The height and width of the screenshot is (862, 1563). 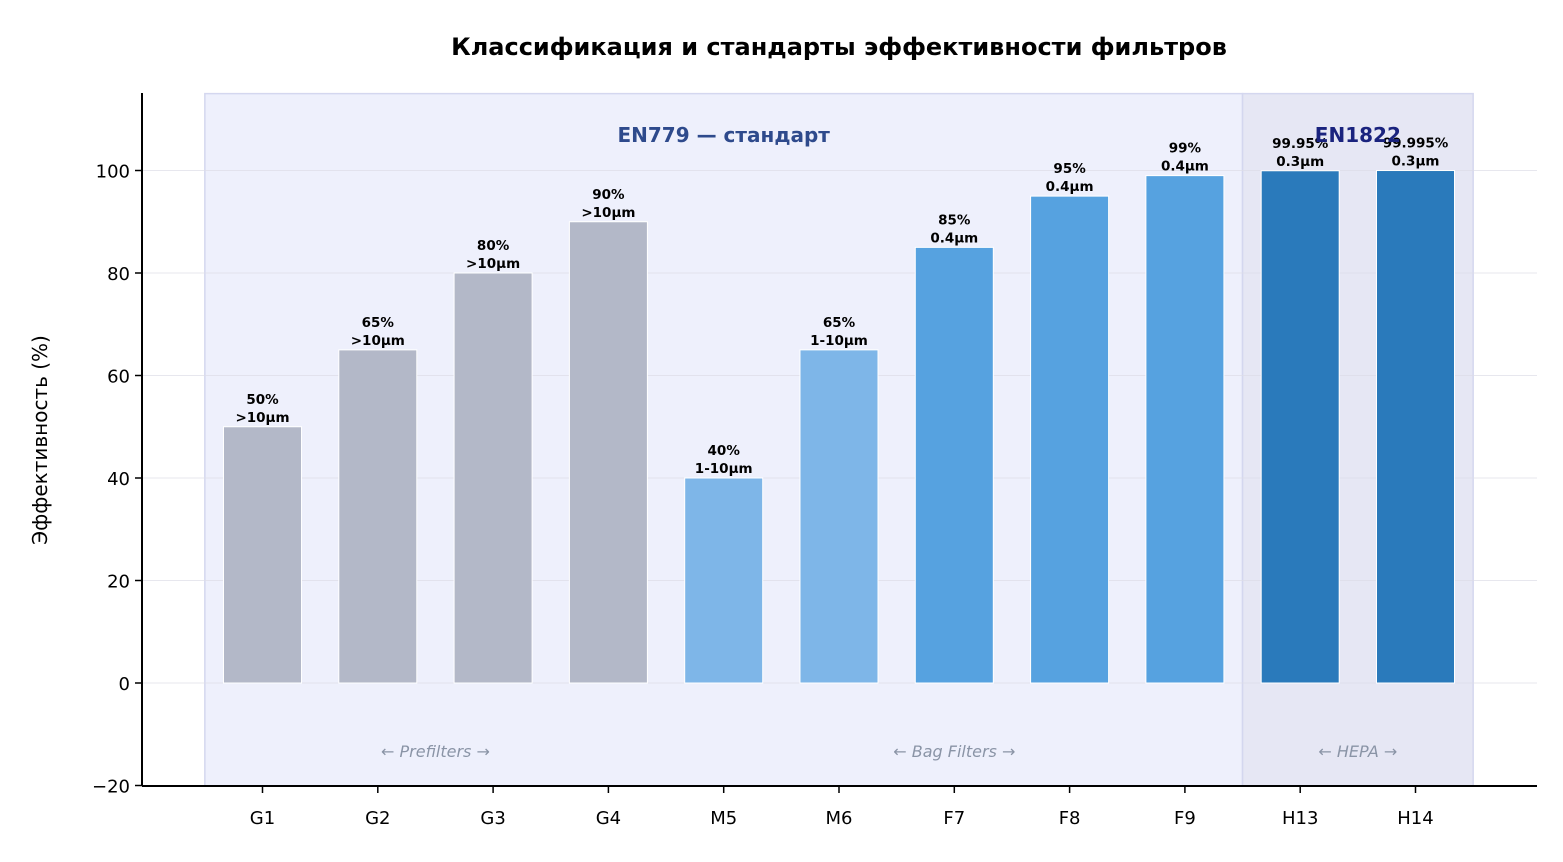 What do you see at coordinates (1069, 169) in the screenshot?
I see `data-label-value: 95%` at bounding box center [1069, 169].